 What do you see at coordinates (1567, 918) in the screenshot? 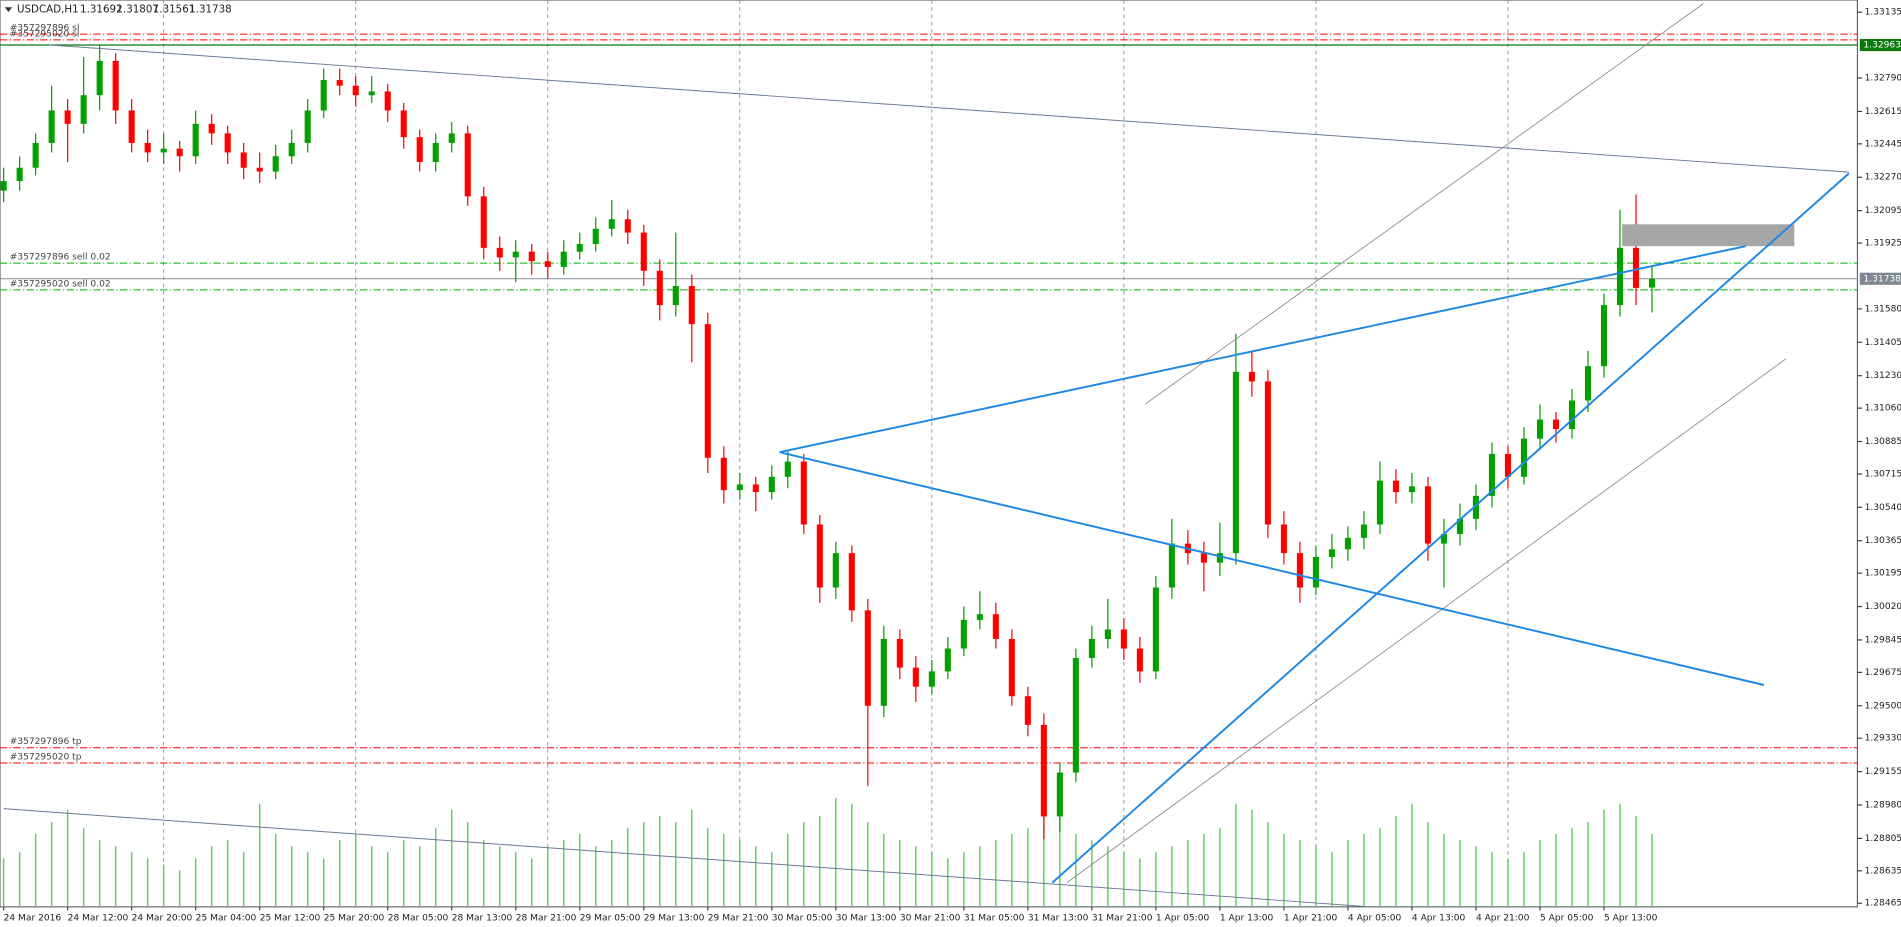
I see `x-tick-label: 5 Apr 05:00` at bounding box center [1567, 918].